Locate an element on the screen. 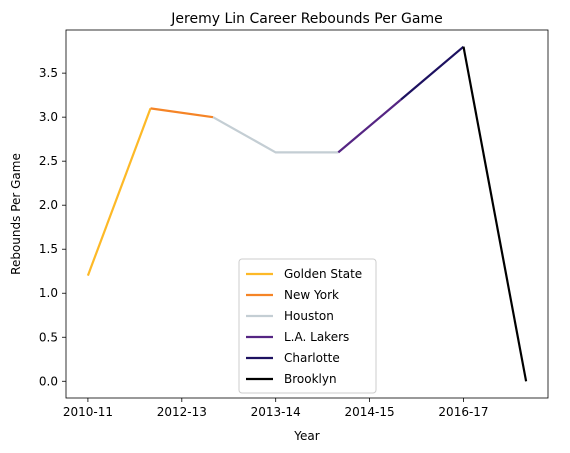 Image resolution: width=570 pixels, height=453 pixels. legend-frame is located at coordinates (307, 326).